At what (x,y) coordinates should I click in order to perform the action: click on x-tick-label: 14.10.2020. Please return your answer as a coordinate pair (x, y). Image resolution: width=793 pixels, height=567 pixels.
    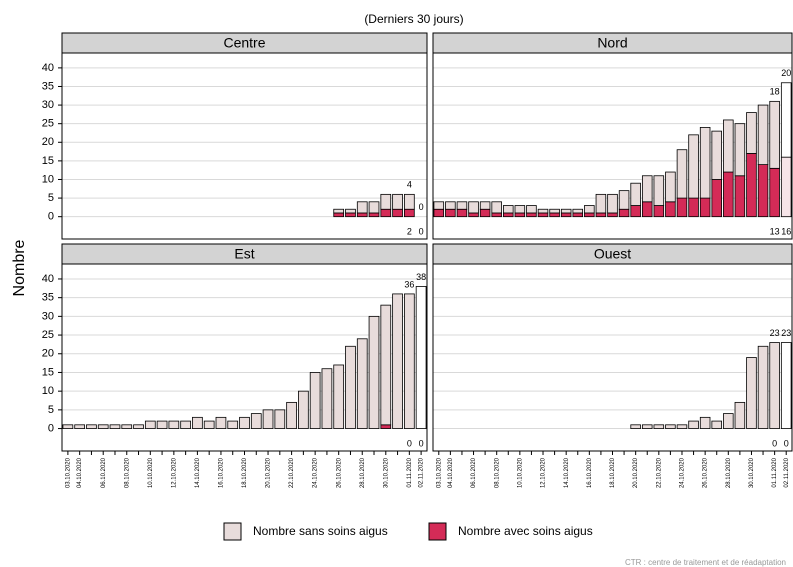
    Looking at the image, I should click on (567, 472).